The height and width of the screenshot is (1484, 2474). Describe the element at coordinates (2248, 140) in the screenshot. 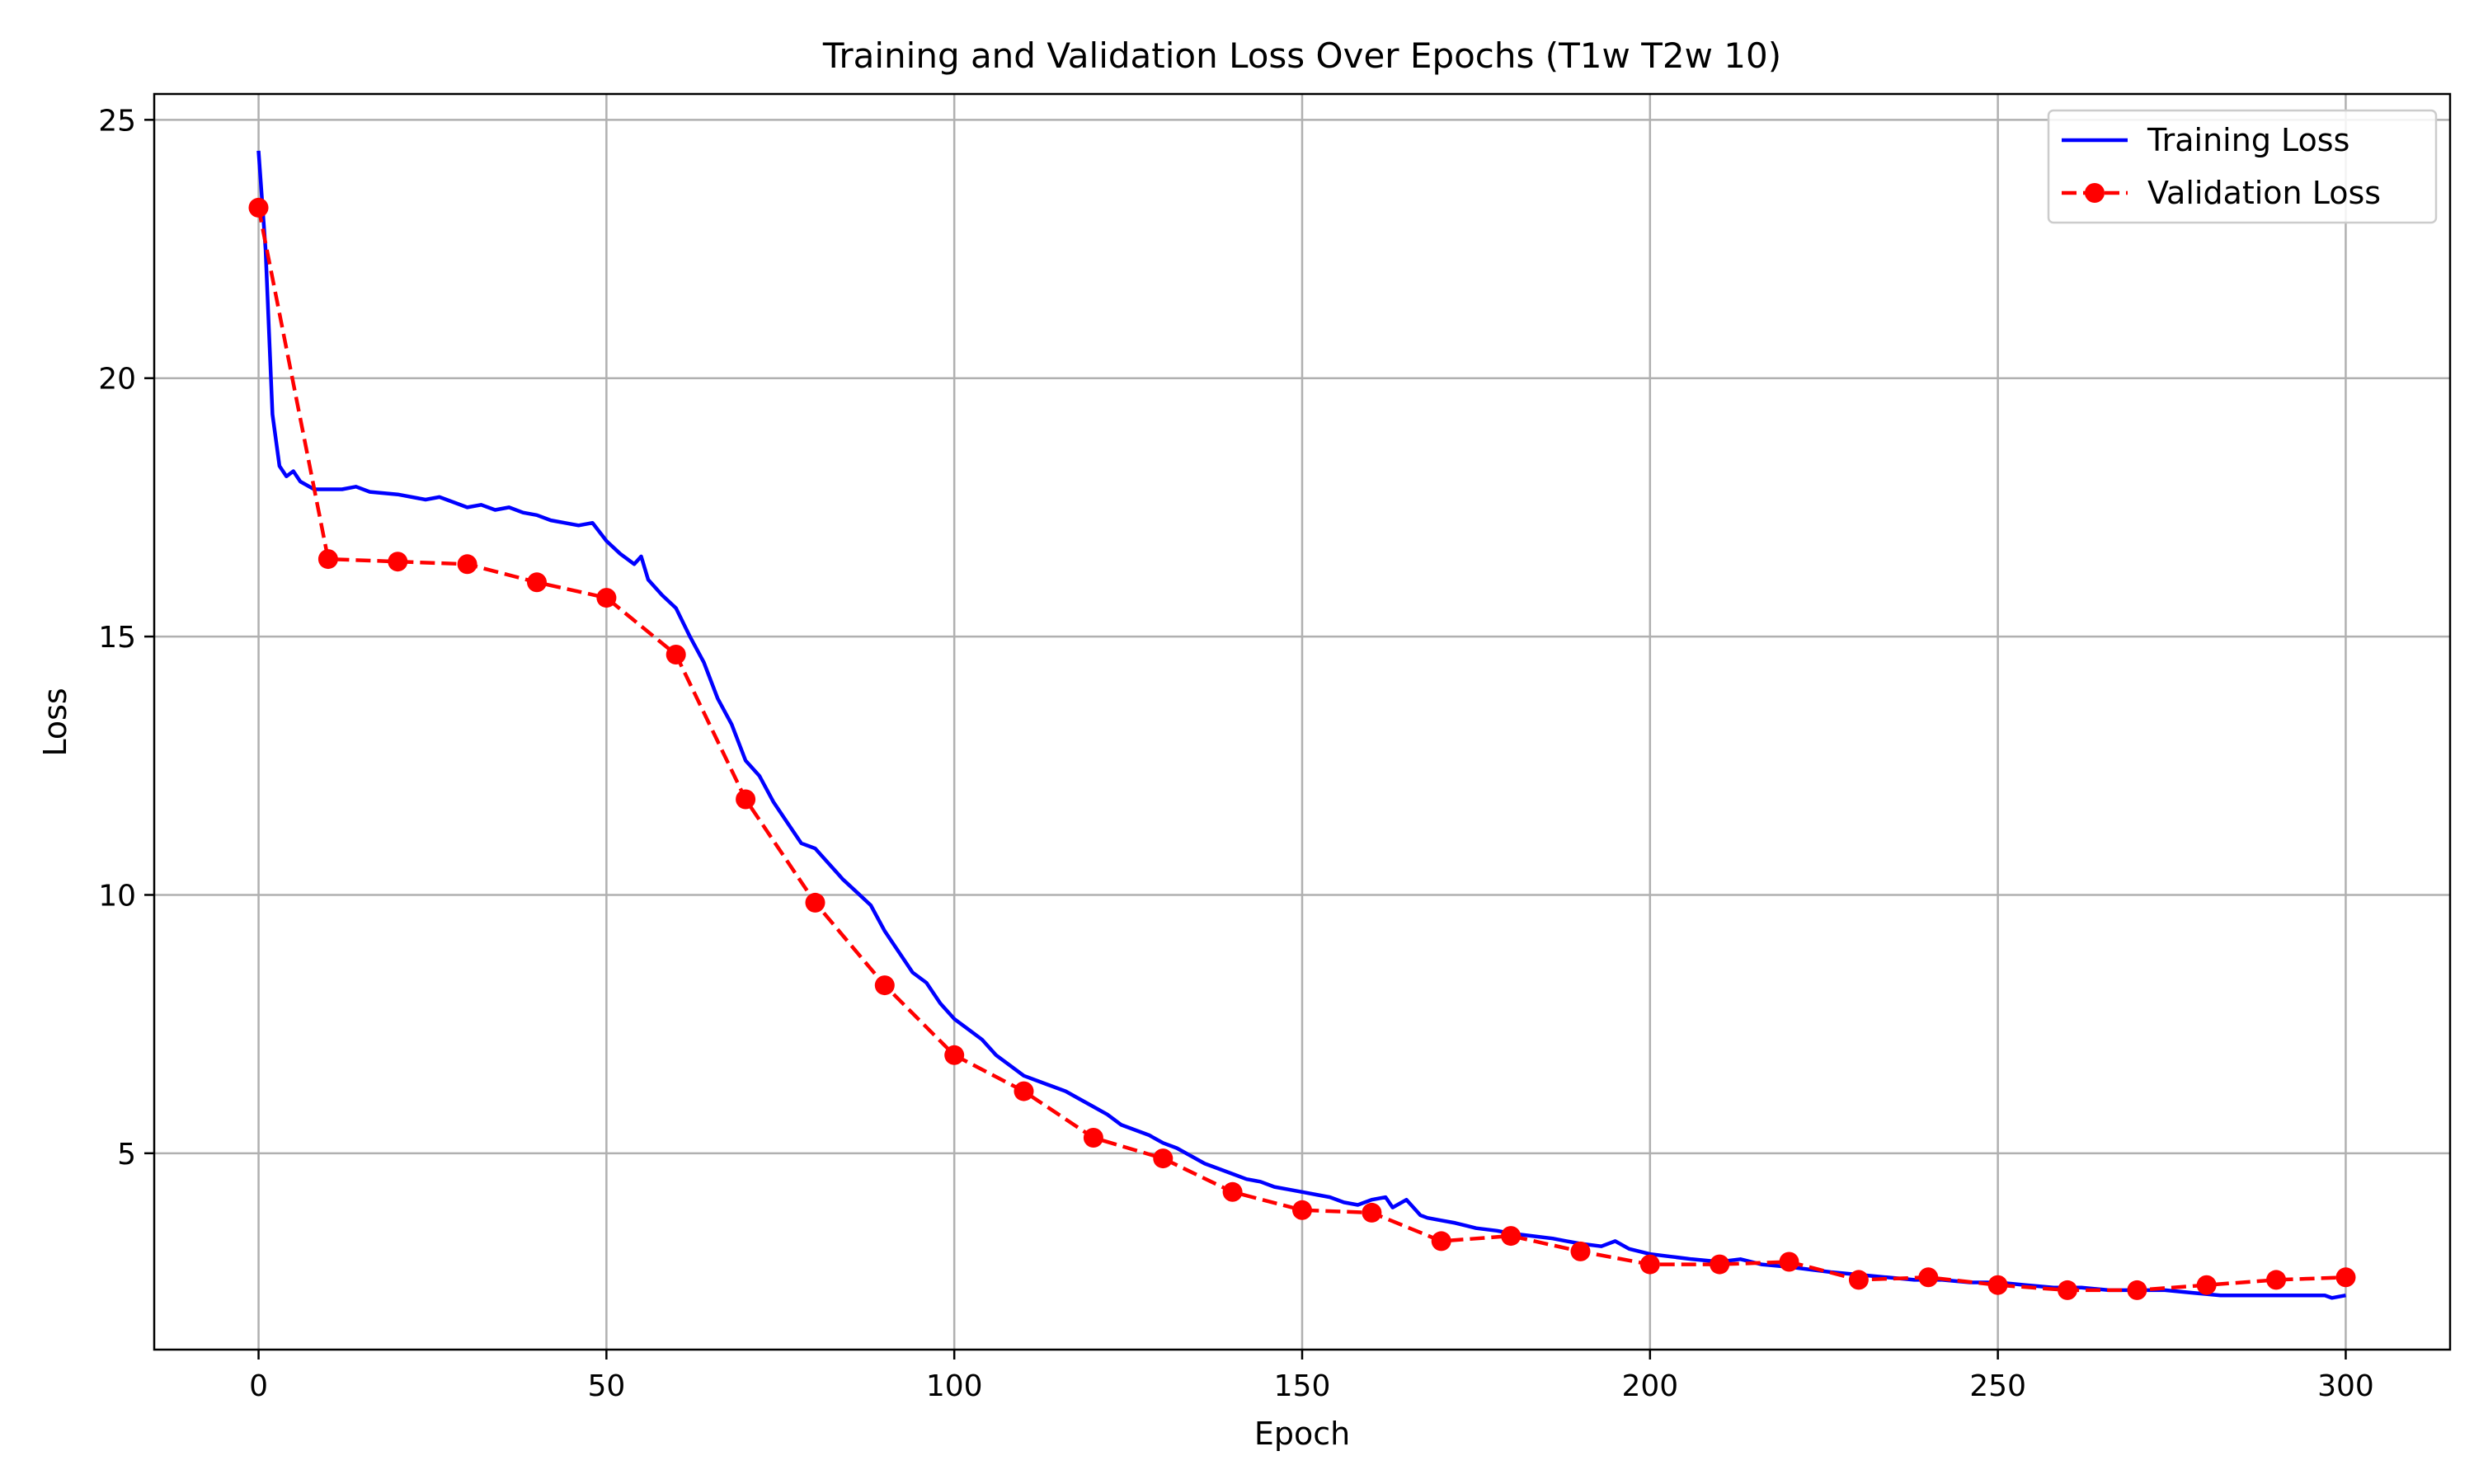

I see `training-loss-legend-label: Training Loss` at that location.